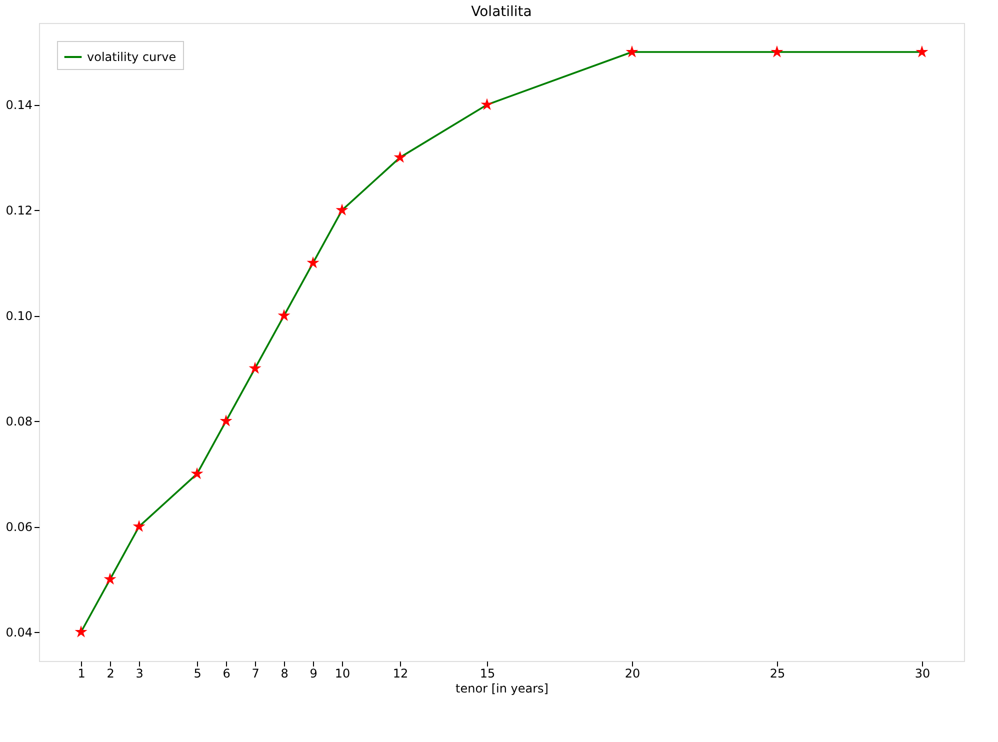  Describe the element at coordinates (922, 673) in the screenshot. I see `x-tick-label: 30` at that location.